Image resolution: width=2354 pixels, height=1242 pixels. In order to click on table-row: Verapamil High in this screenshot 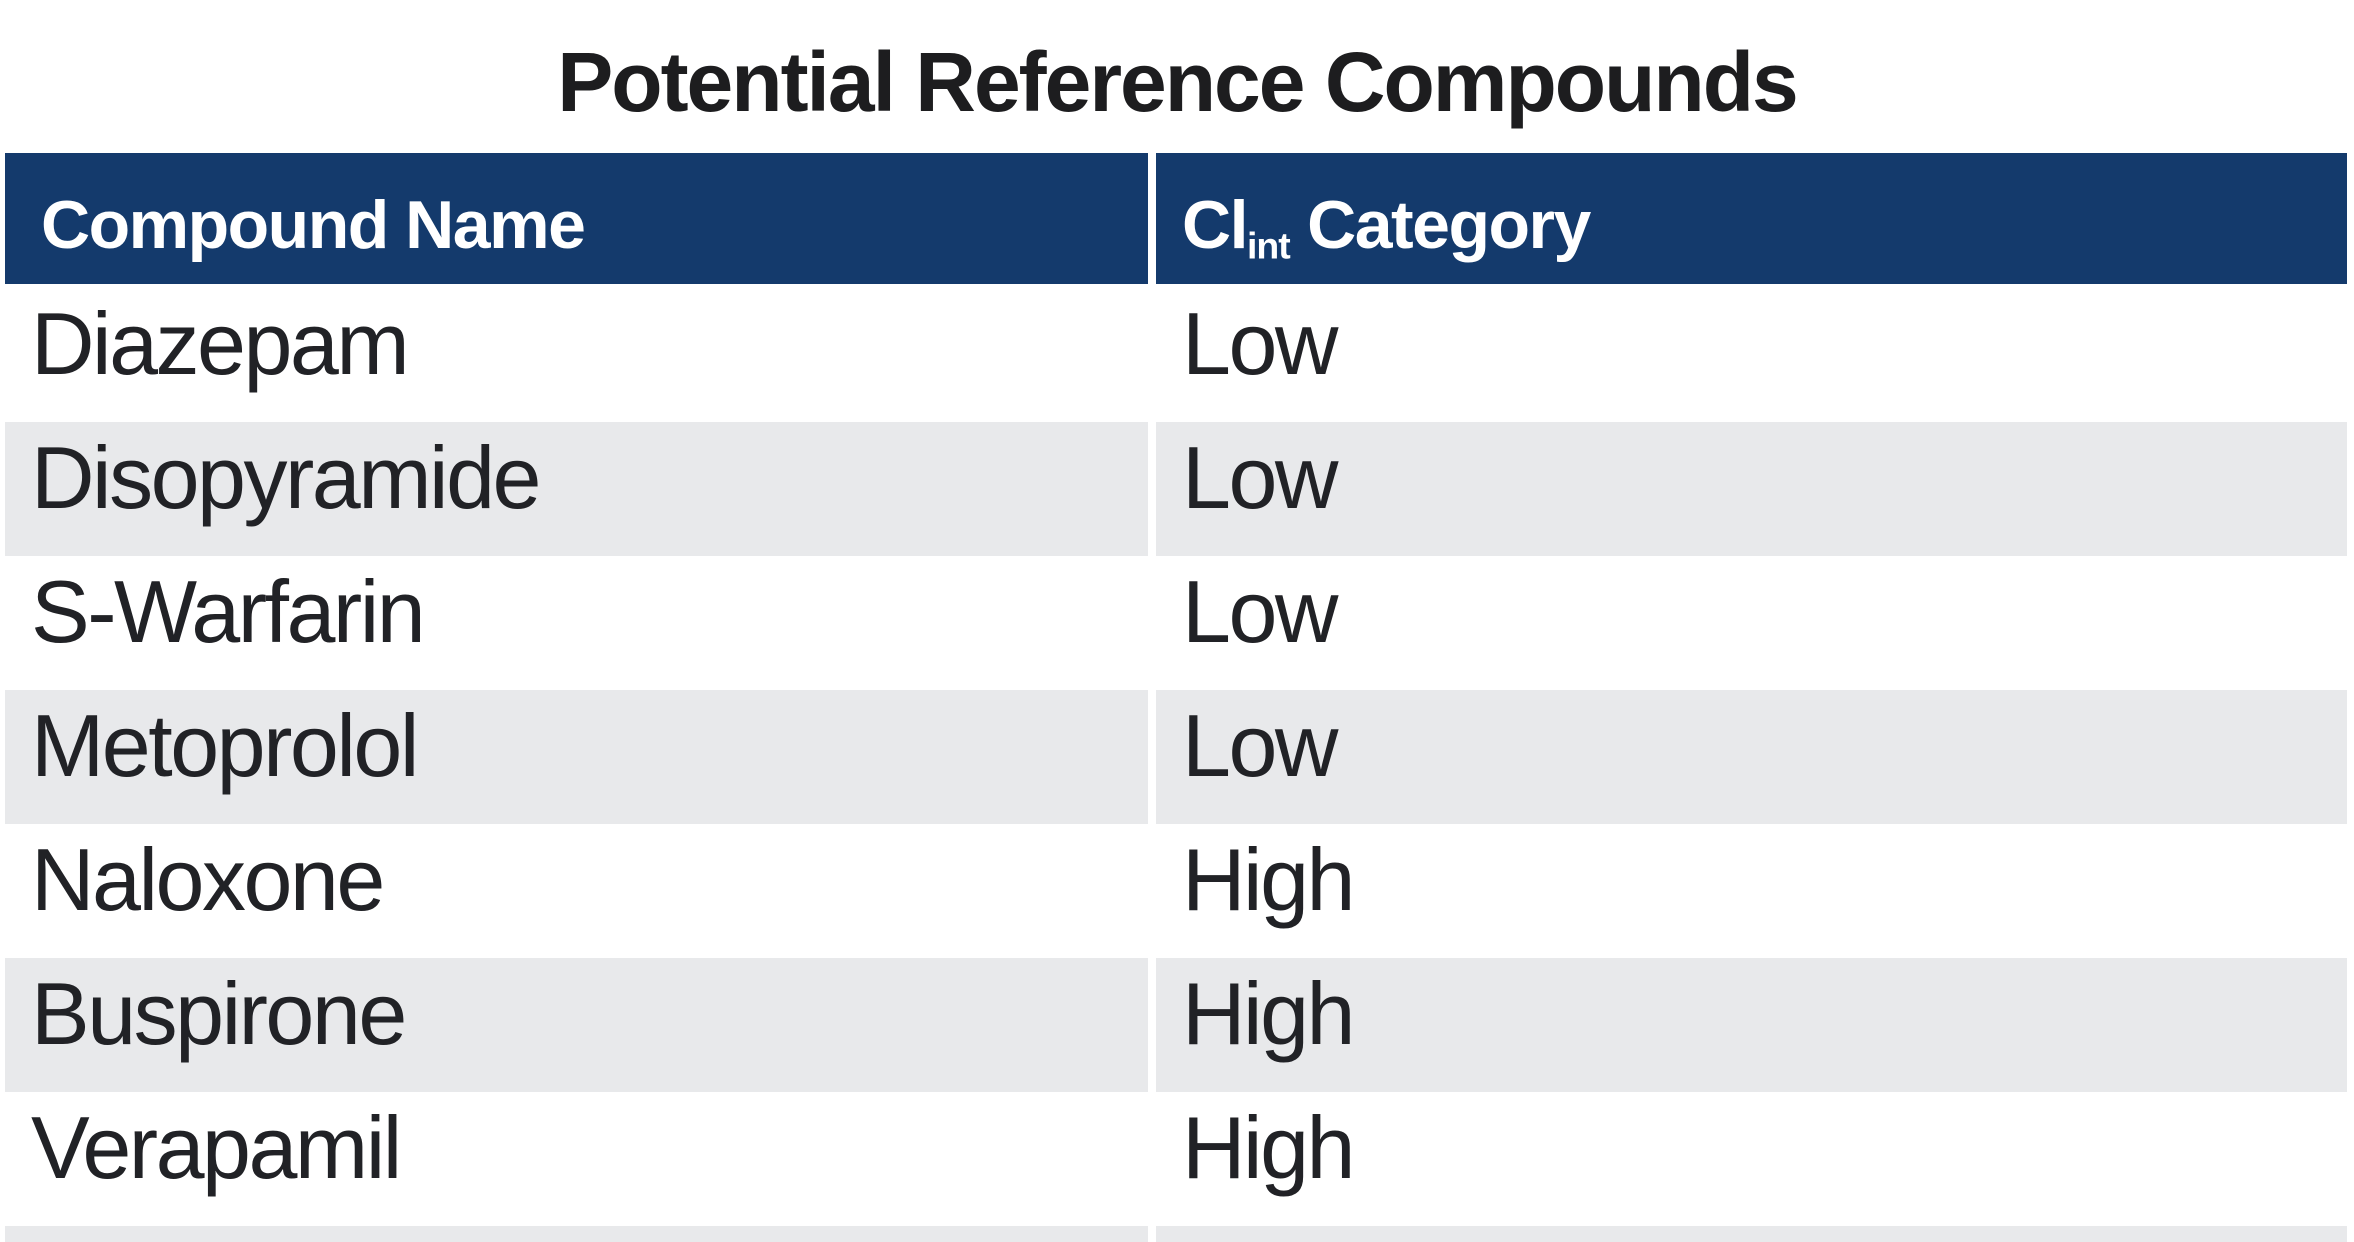, I will do `click(1176, 1159)`.